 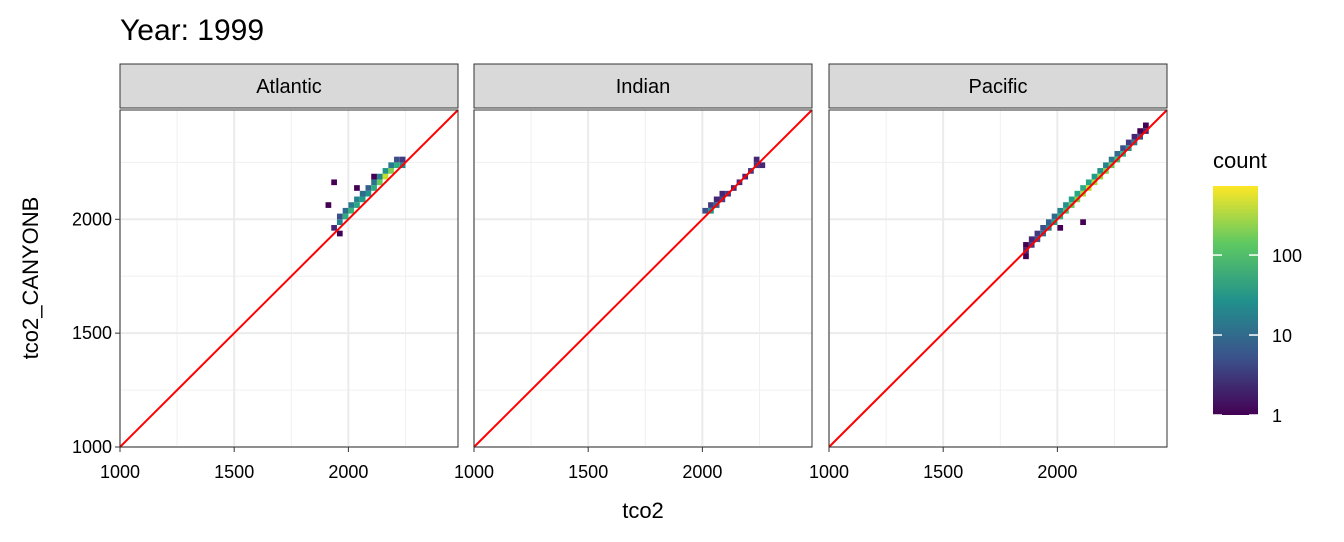 I want to click on strip-label: Indian, so click(x=643, y=87).